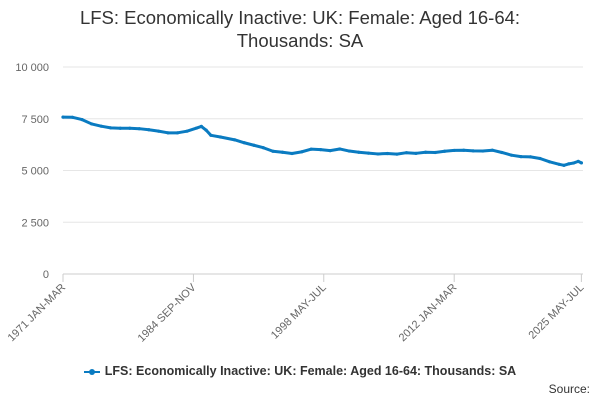  Describe the element at coordinates (569, 389) in the screenshot. I see `source-label: Source:` at that location.